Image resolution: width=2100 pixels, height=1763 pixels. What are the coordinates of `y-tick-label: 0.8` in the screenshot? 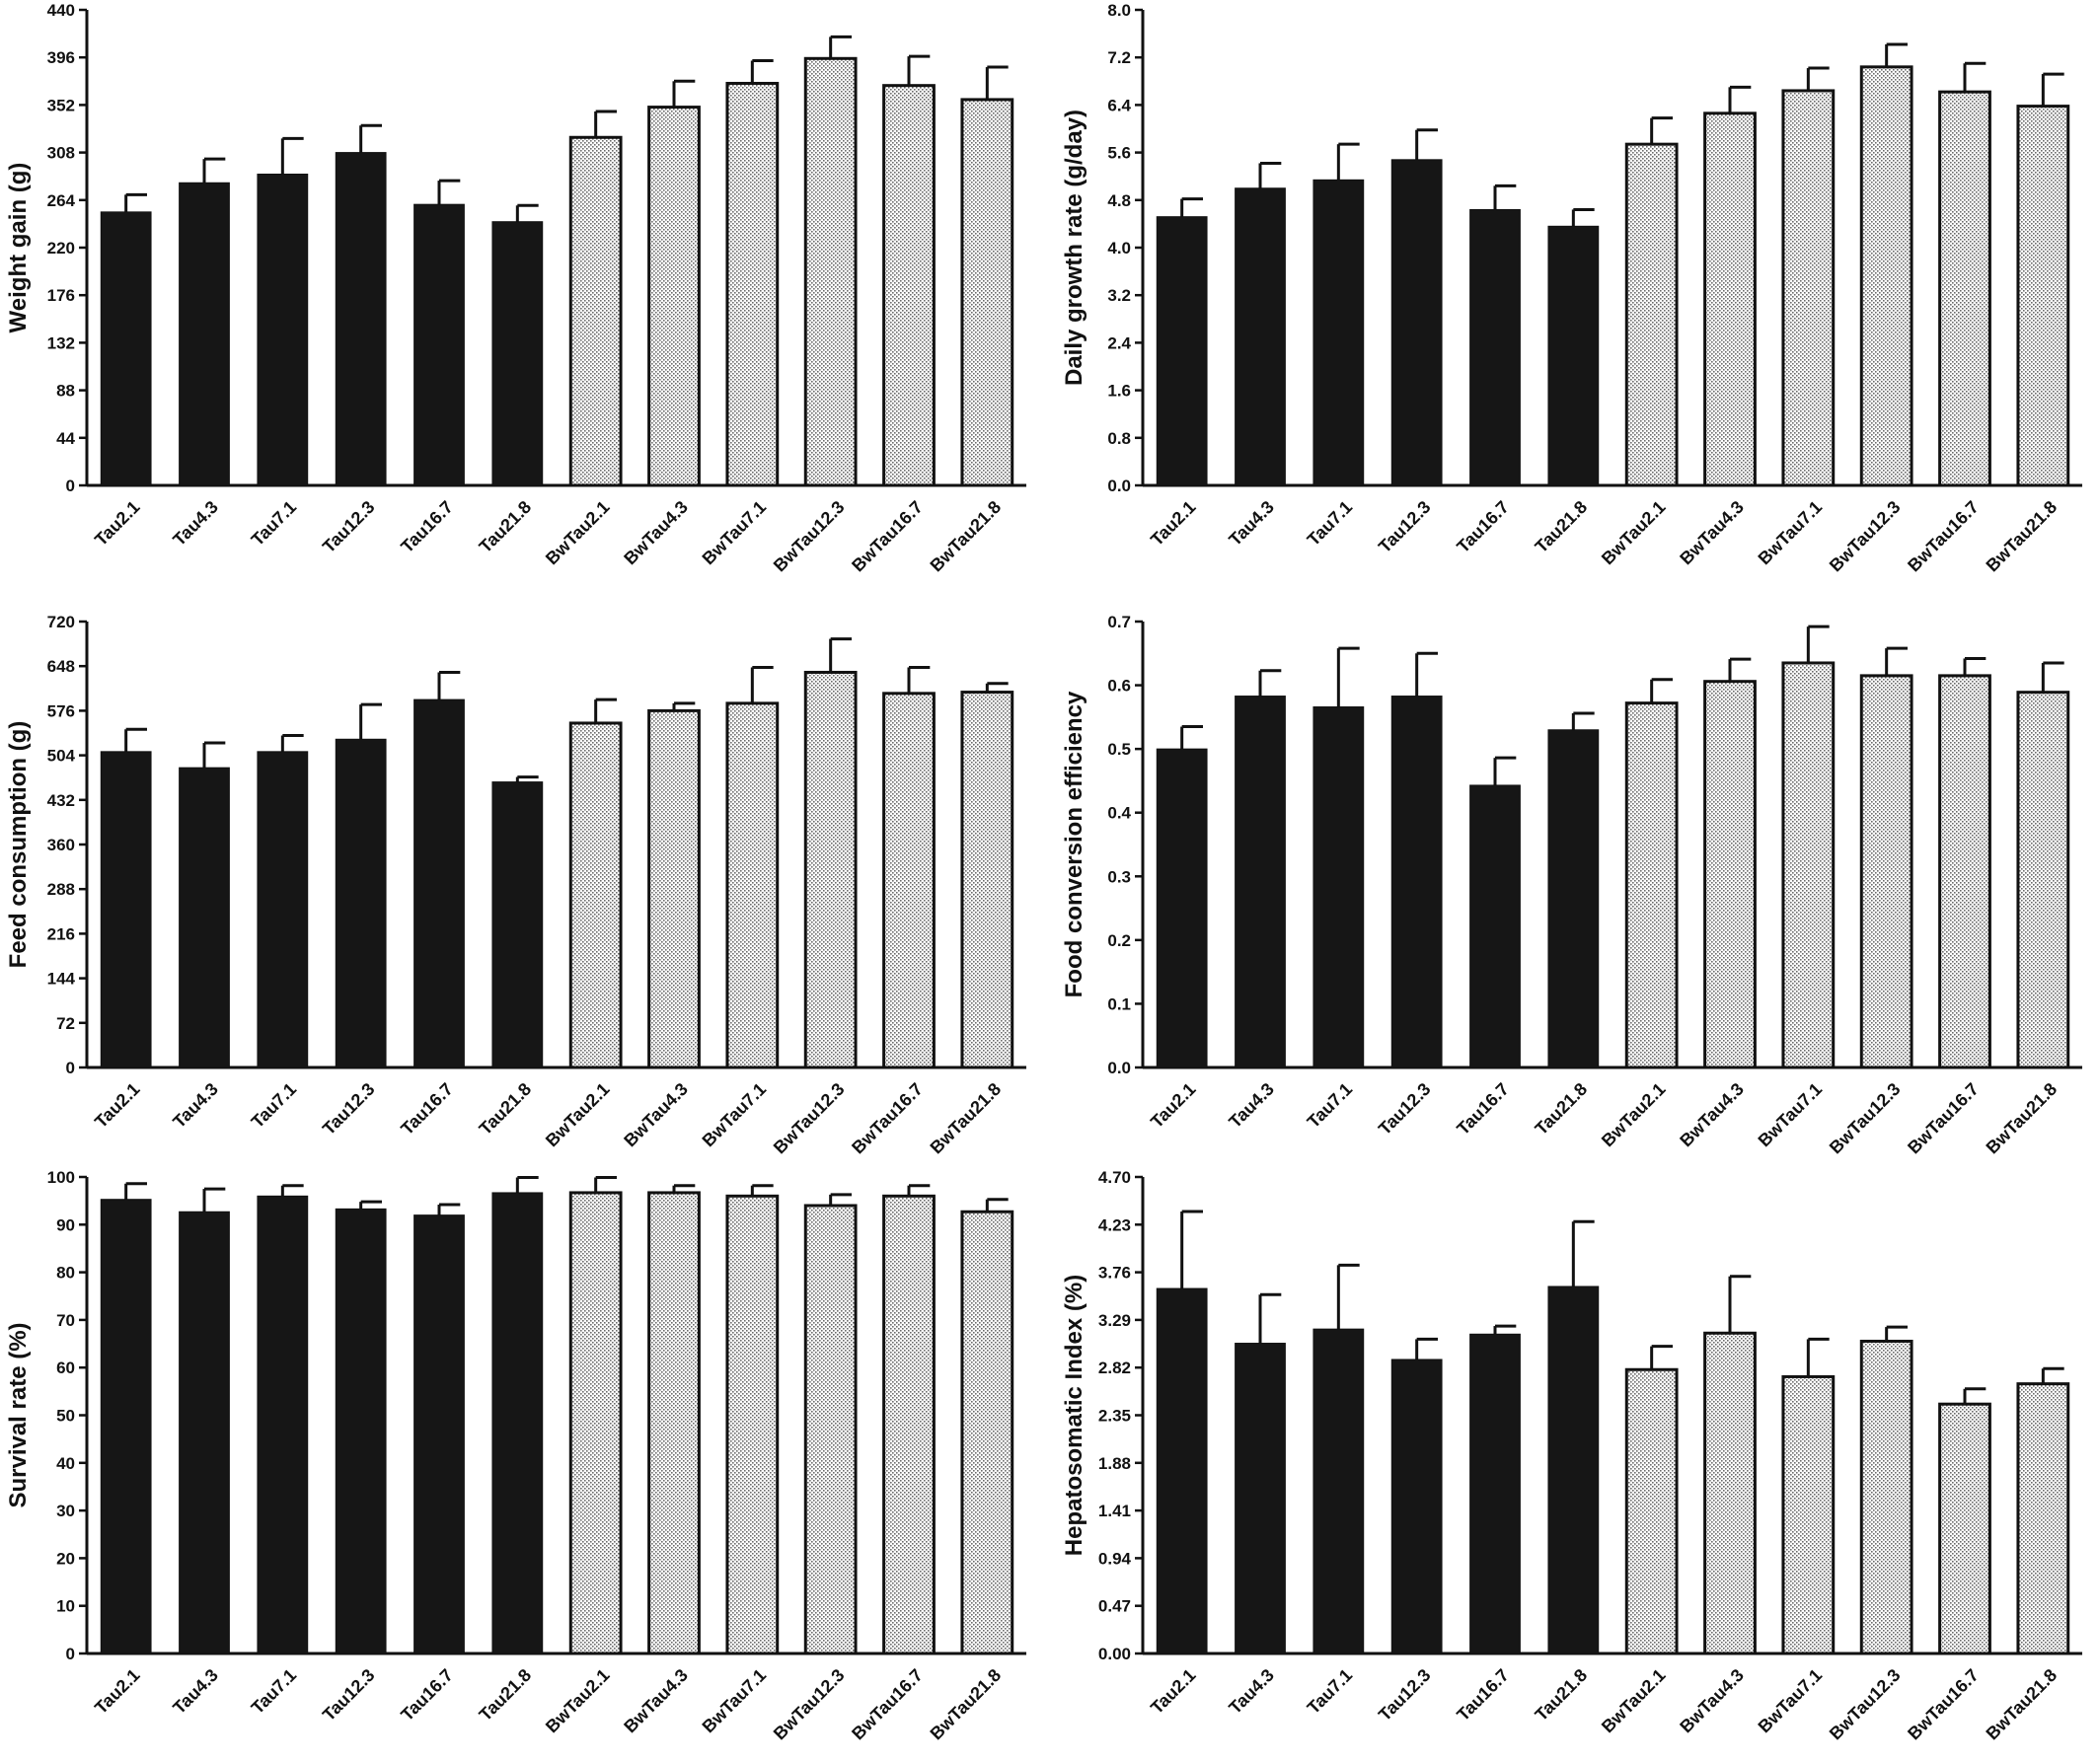 It's located at (1119, 438).